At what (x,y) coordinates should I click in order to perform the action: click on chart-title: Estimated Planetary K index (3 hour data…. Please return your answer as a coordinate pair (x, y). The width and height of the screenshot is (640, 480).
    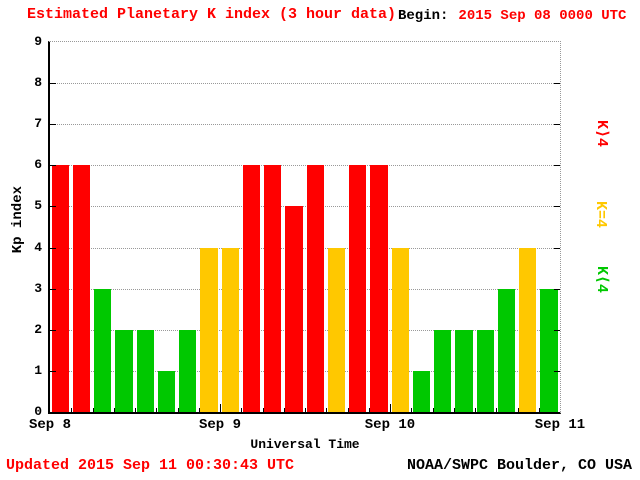
    Looking at the image, I should click on (212, 14).